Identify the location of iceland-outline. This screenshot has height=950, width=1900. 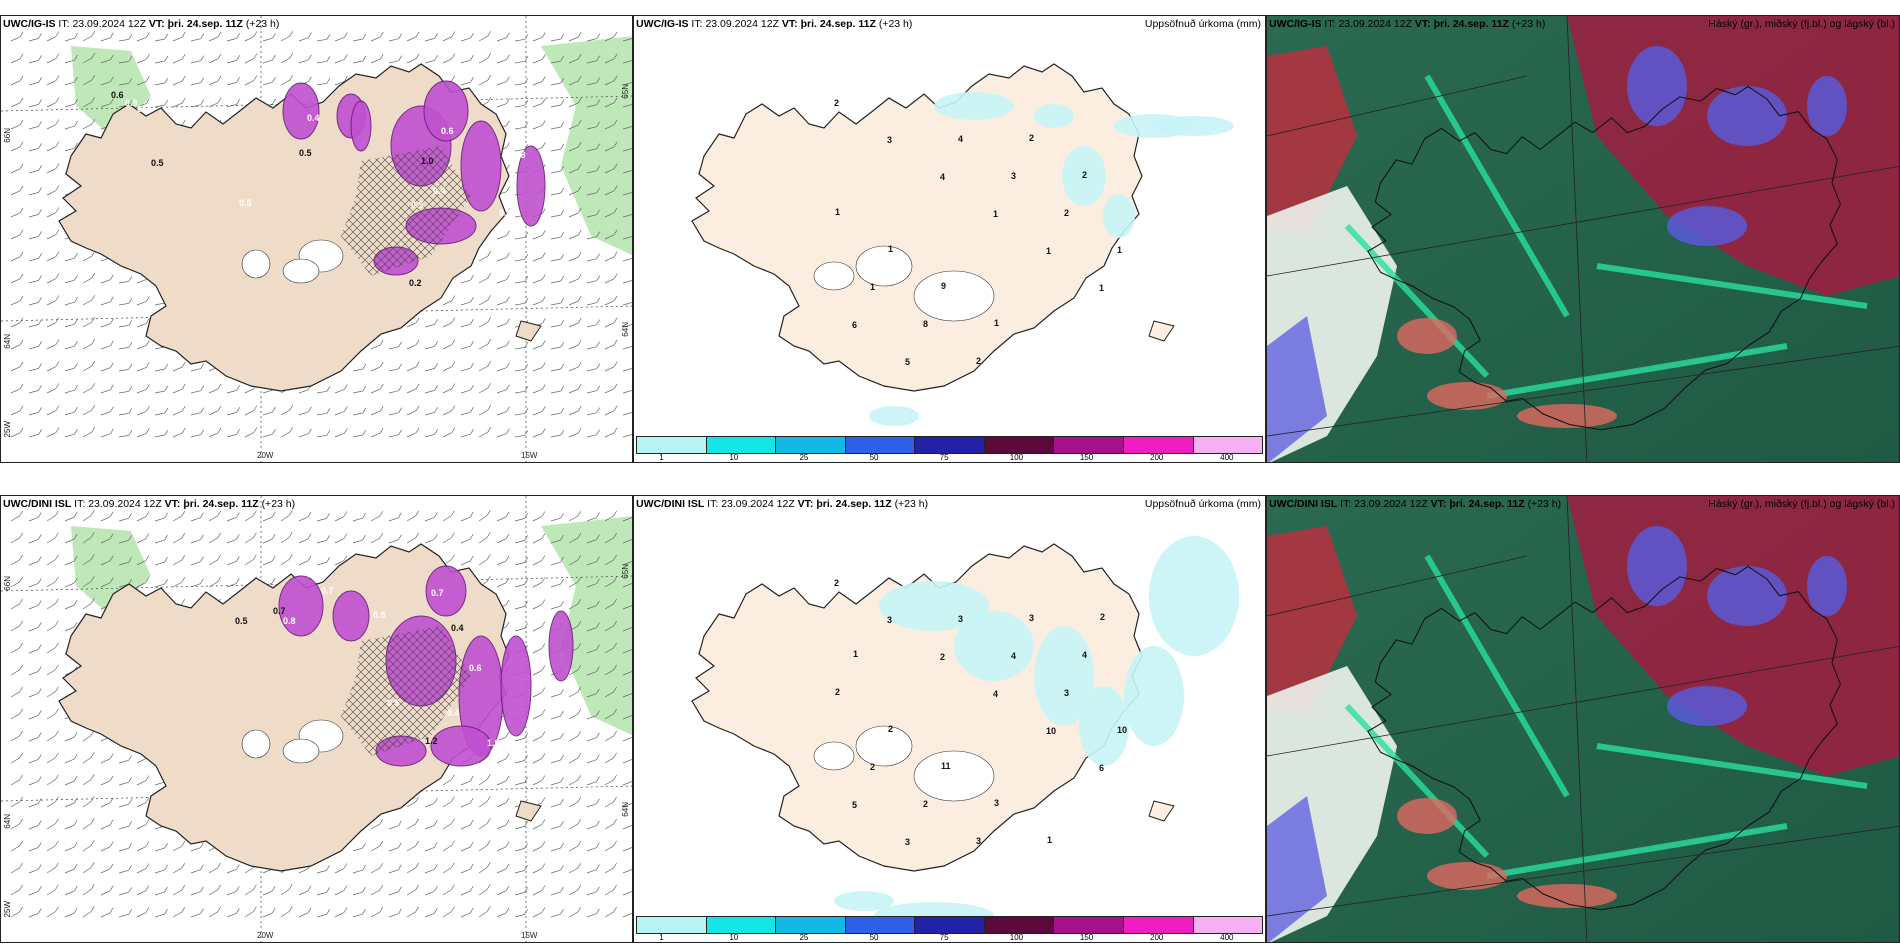
(1604, 738).